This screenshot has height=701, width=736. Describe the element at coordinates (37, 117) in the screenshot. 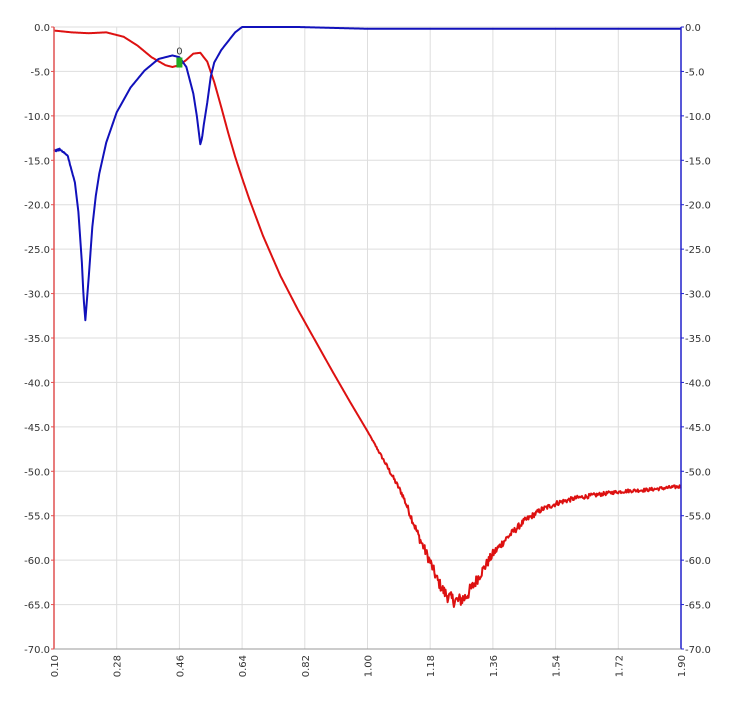

I see `y-tick-label-left: -10.0` at that location.